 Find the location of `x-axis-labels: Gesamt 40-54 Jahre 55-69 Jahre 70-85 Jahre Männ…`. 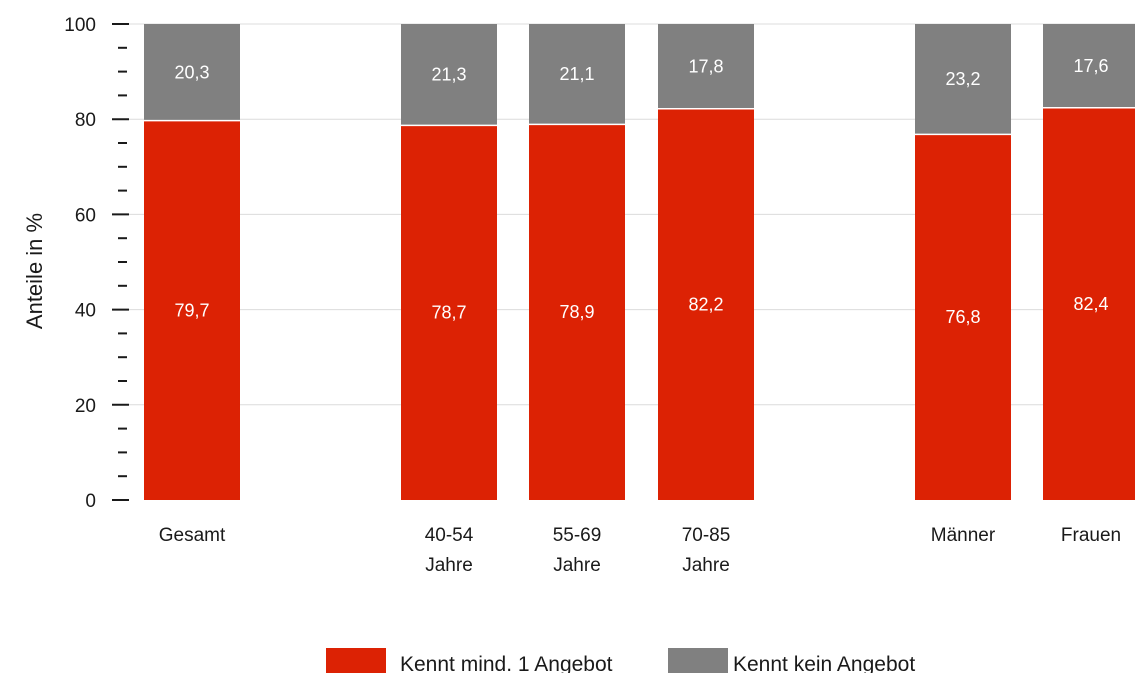

x-axis-labels: Gesamt 40-54 Jahre 55-69 Jahre 70-85 Jahre Männ… is located at coordinates (640, 550).